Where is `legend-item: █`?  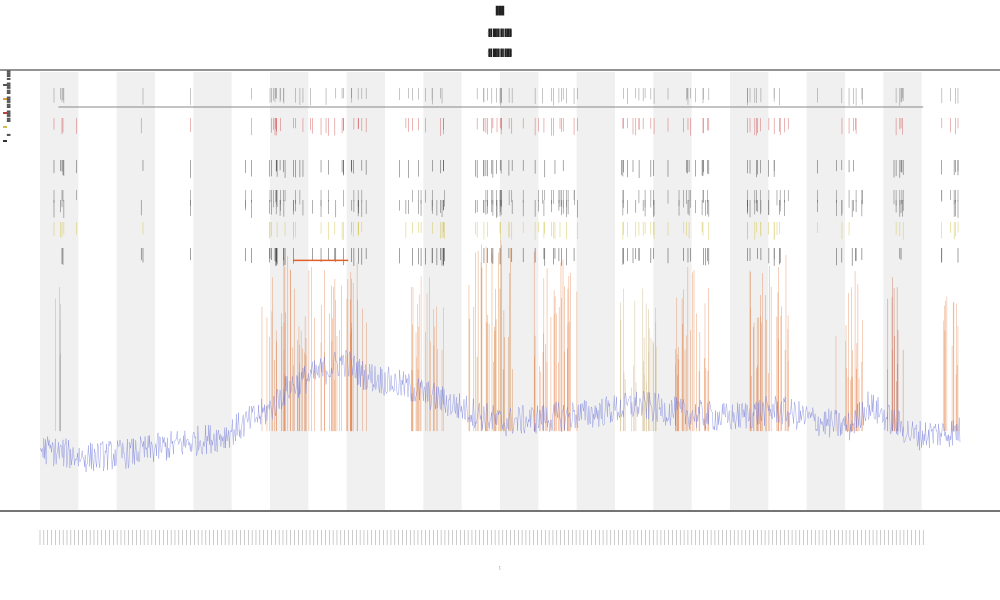
legend-item: █ is located at coordinates (8, 141).